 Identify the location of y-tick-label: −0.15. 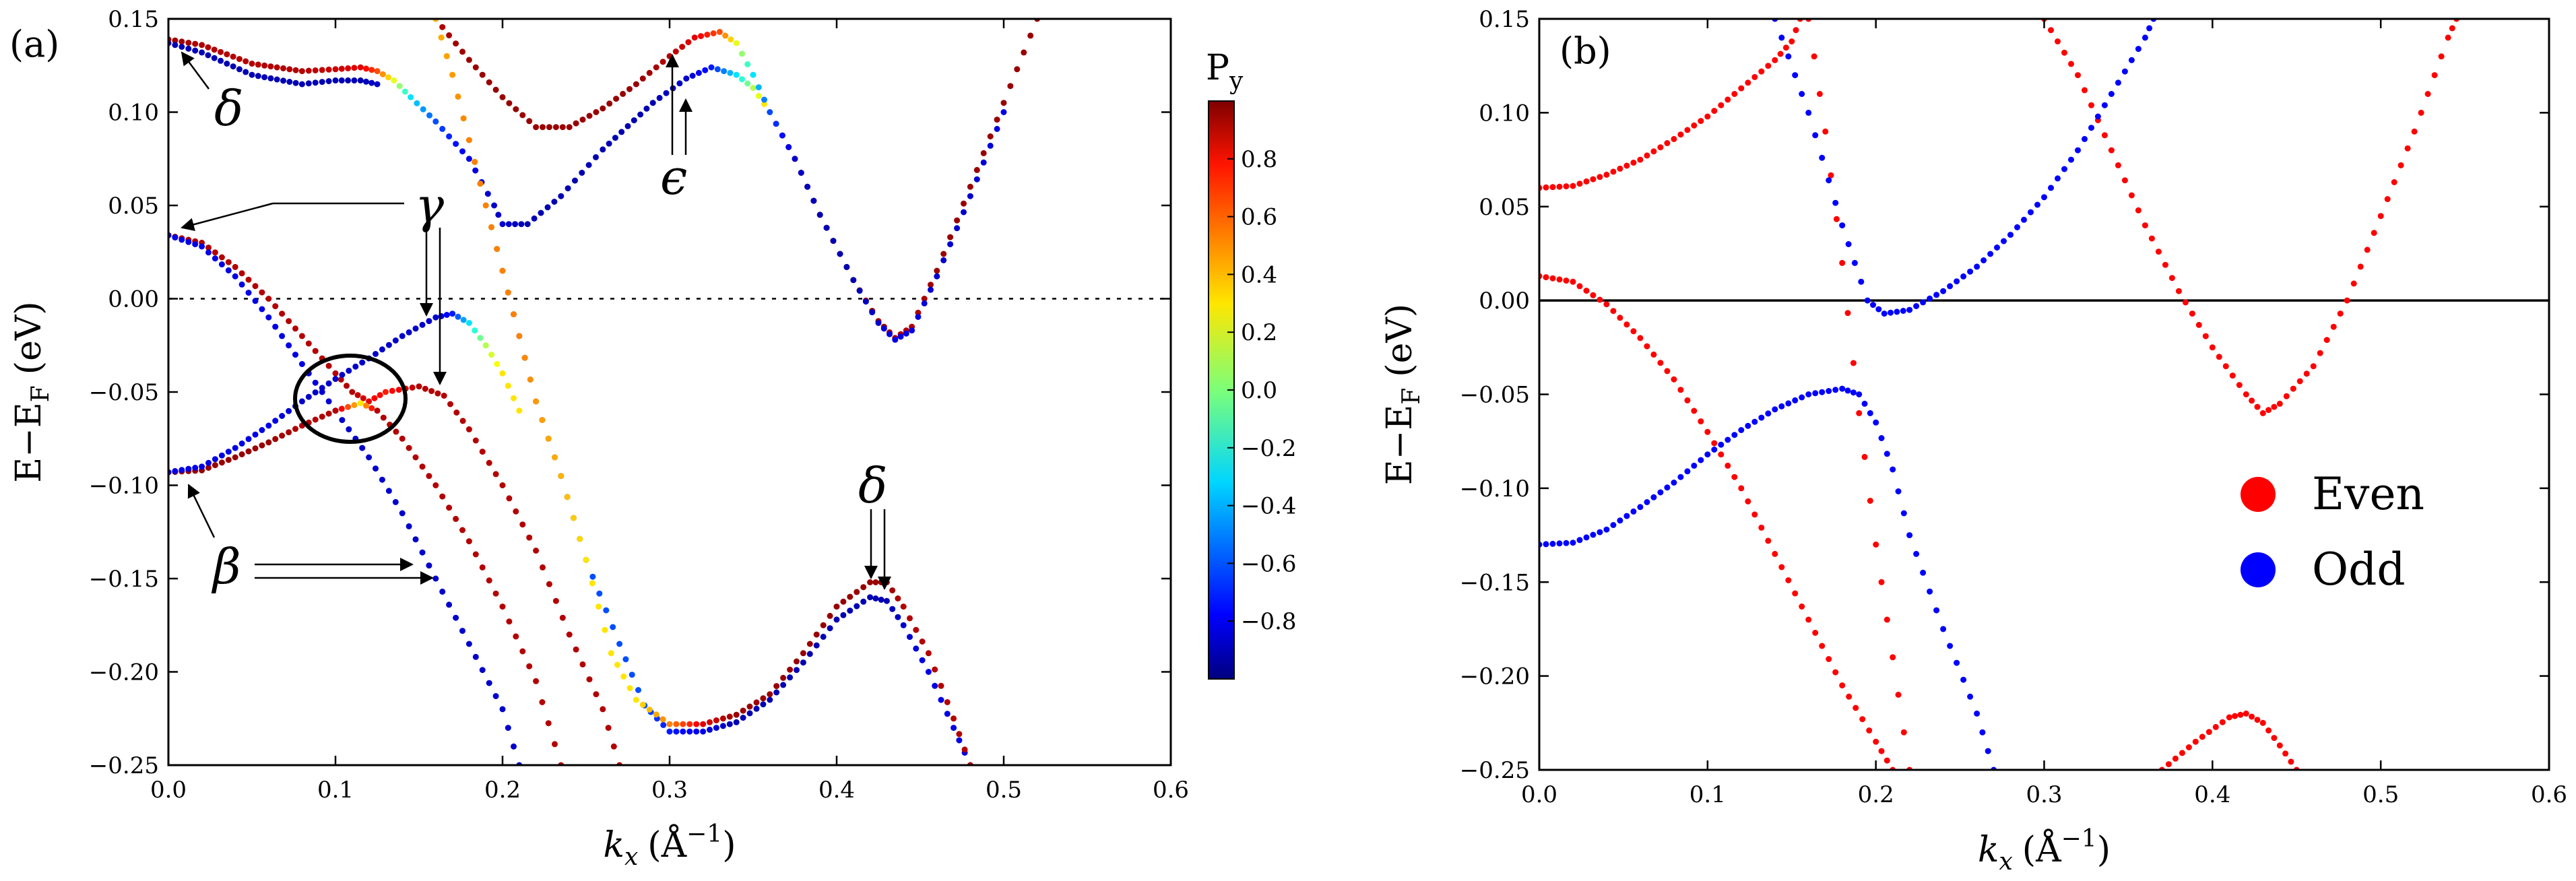
(1495, 582).